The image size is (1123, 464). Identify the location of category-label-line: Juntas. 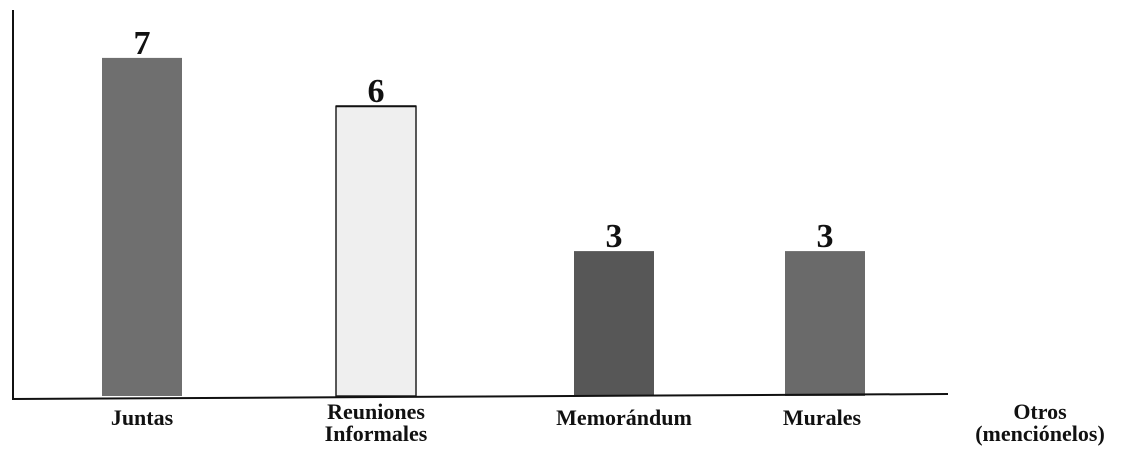
(142, 417).